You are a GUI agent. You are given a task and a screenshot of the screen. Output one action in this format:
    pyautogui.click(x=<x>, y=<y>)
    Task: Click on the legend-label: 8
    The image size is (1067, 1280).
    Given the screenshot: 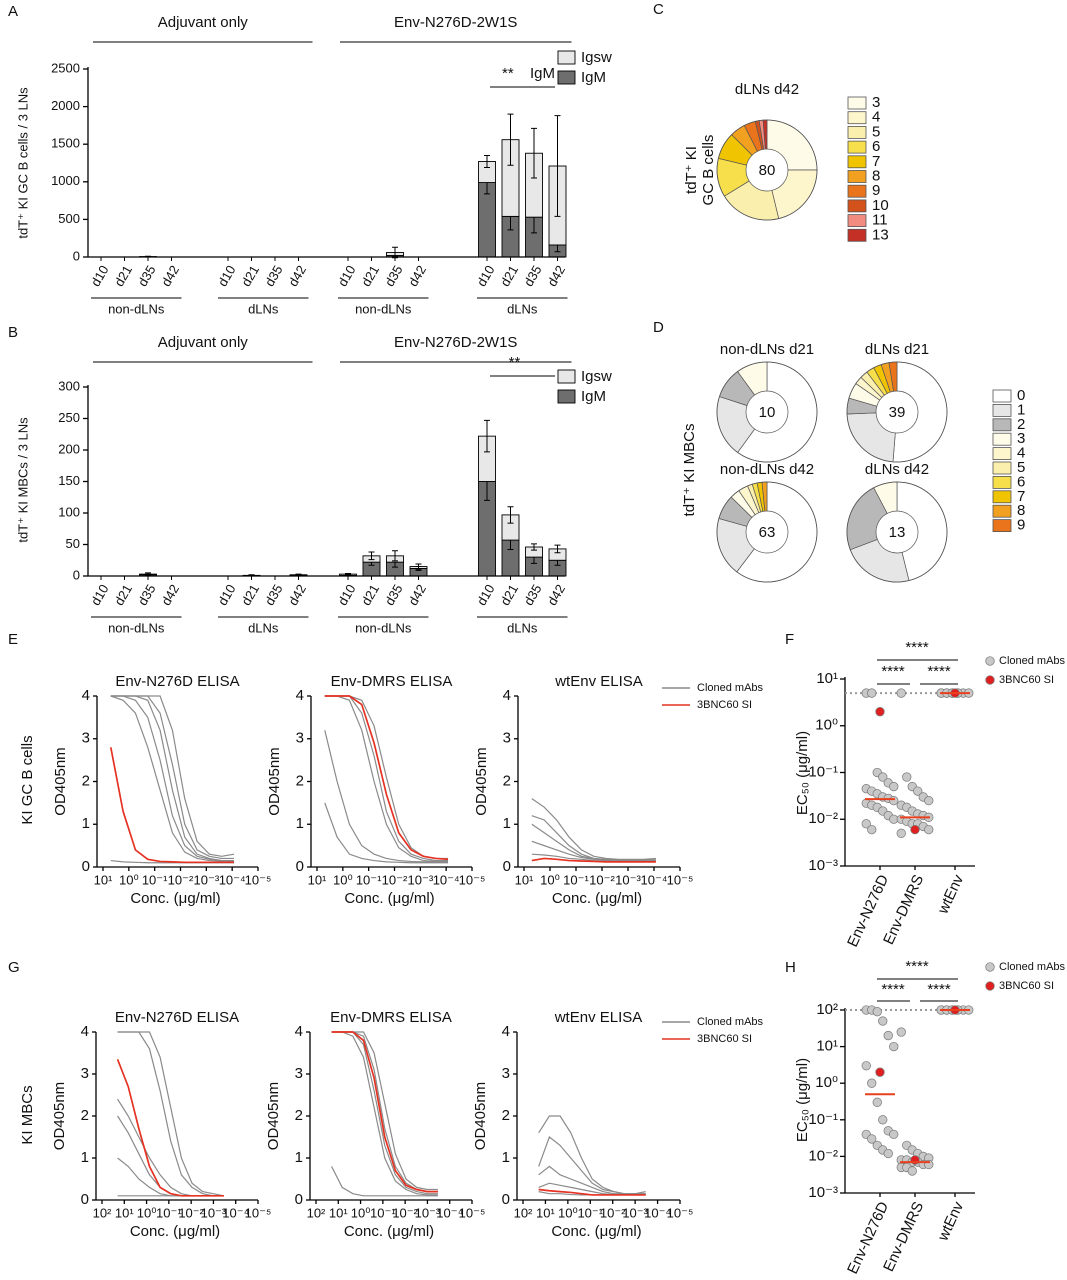 What is the action you would take?
    pyautogui.click(x=1021, y=510)
    